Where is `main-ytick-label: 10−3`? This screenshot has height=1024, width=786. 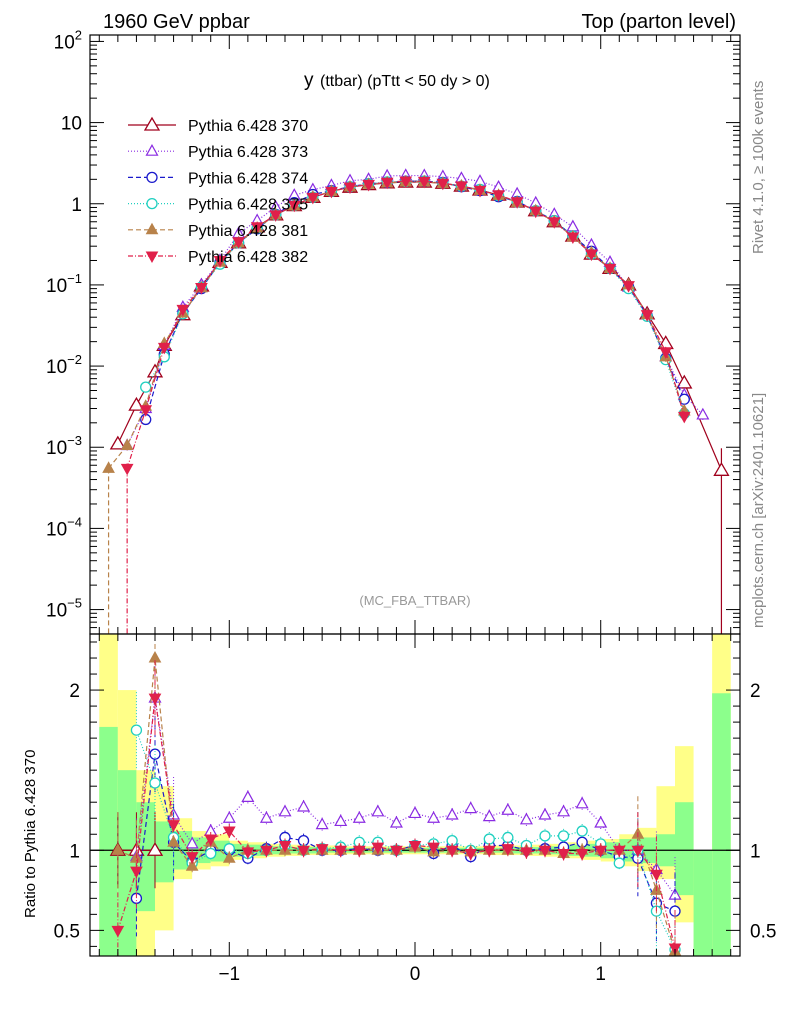 main-ytick-label: 10−3 is located at coordinates (64, 446).